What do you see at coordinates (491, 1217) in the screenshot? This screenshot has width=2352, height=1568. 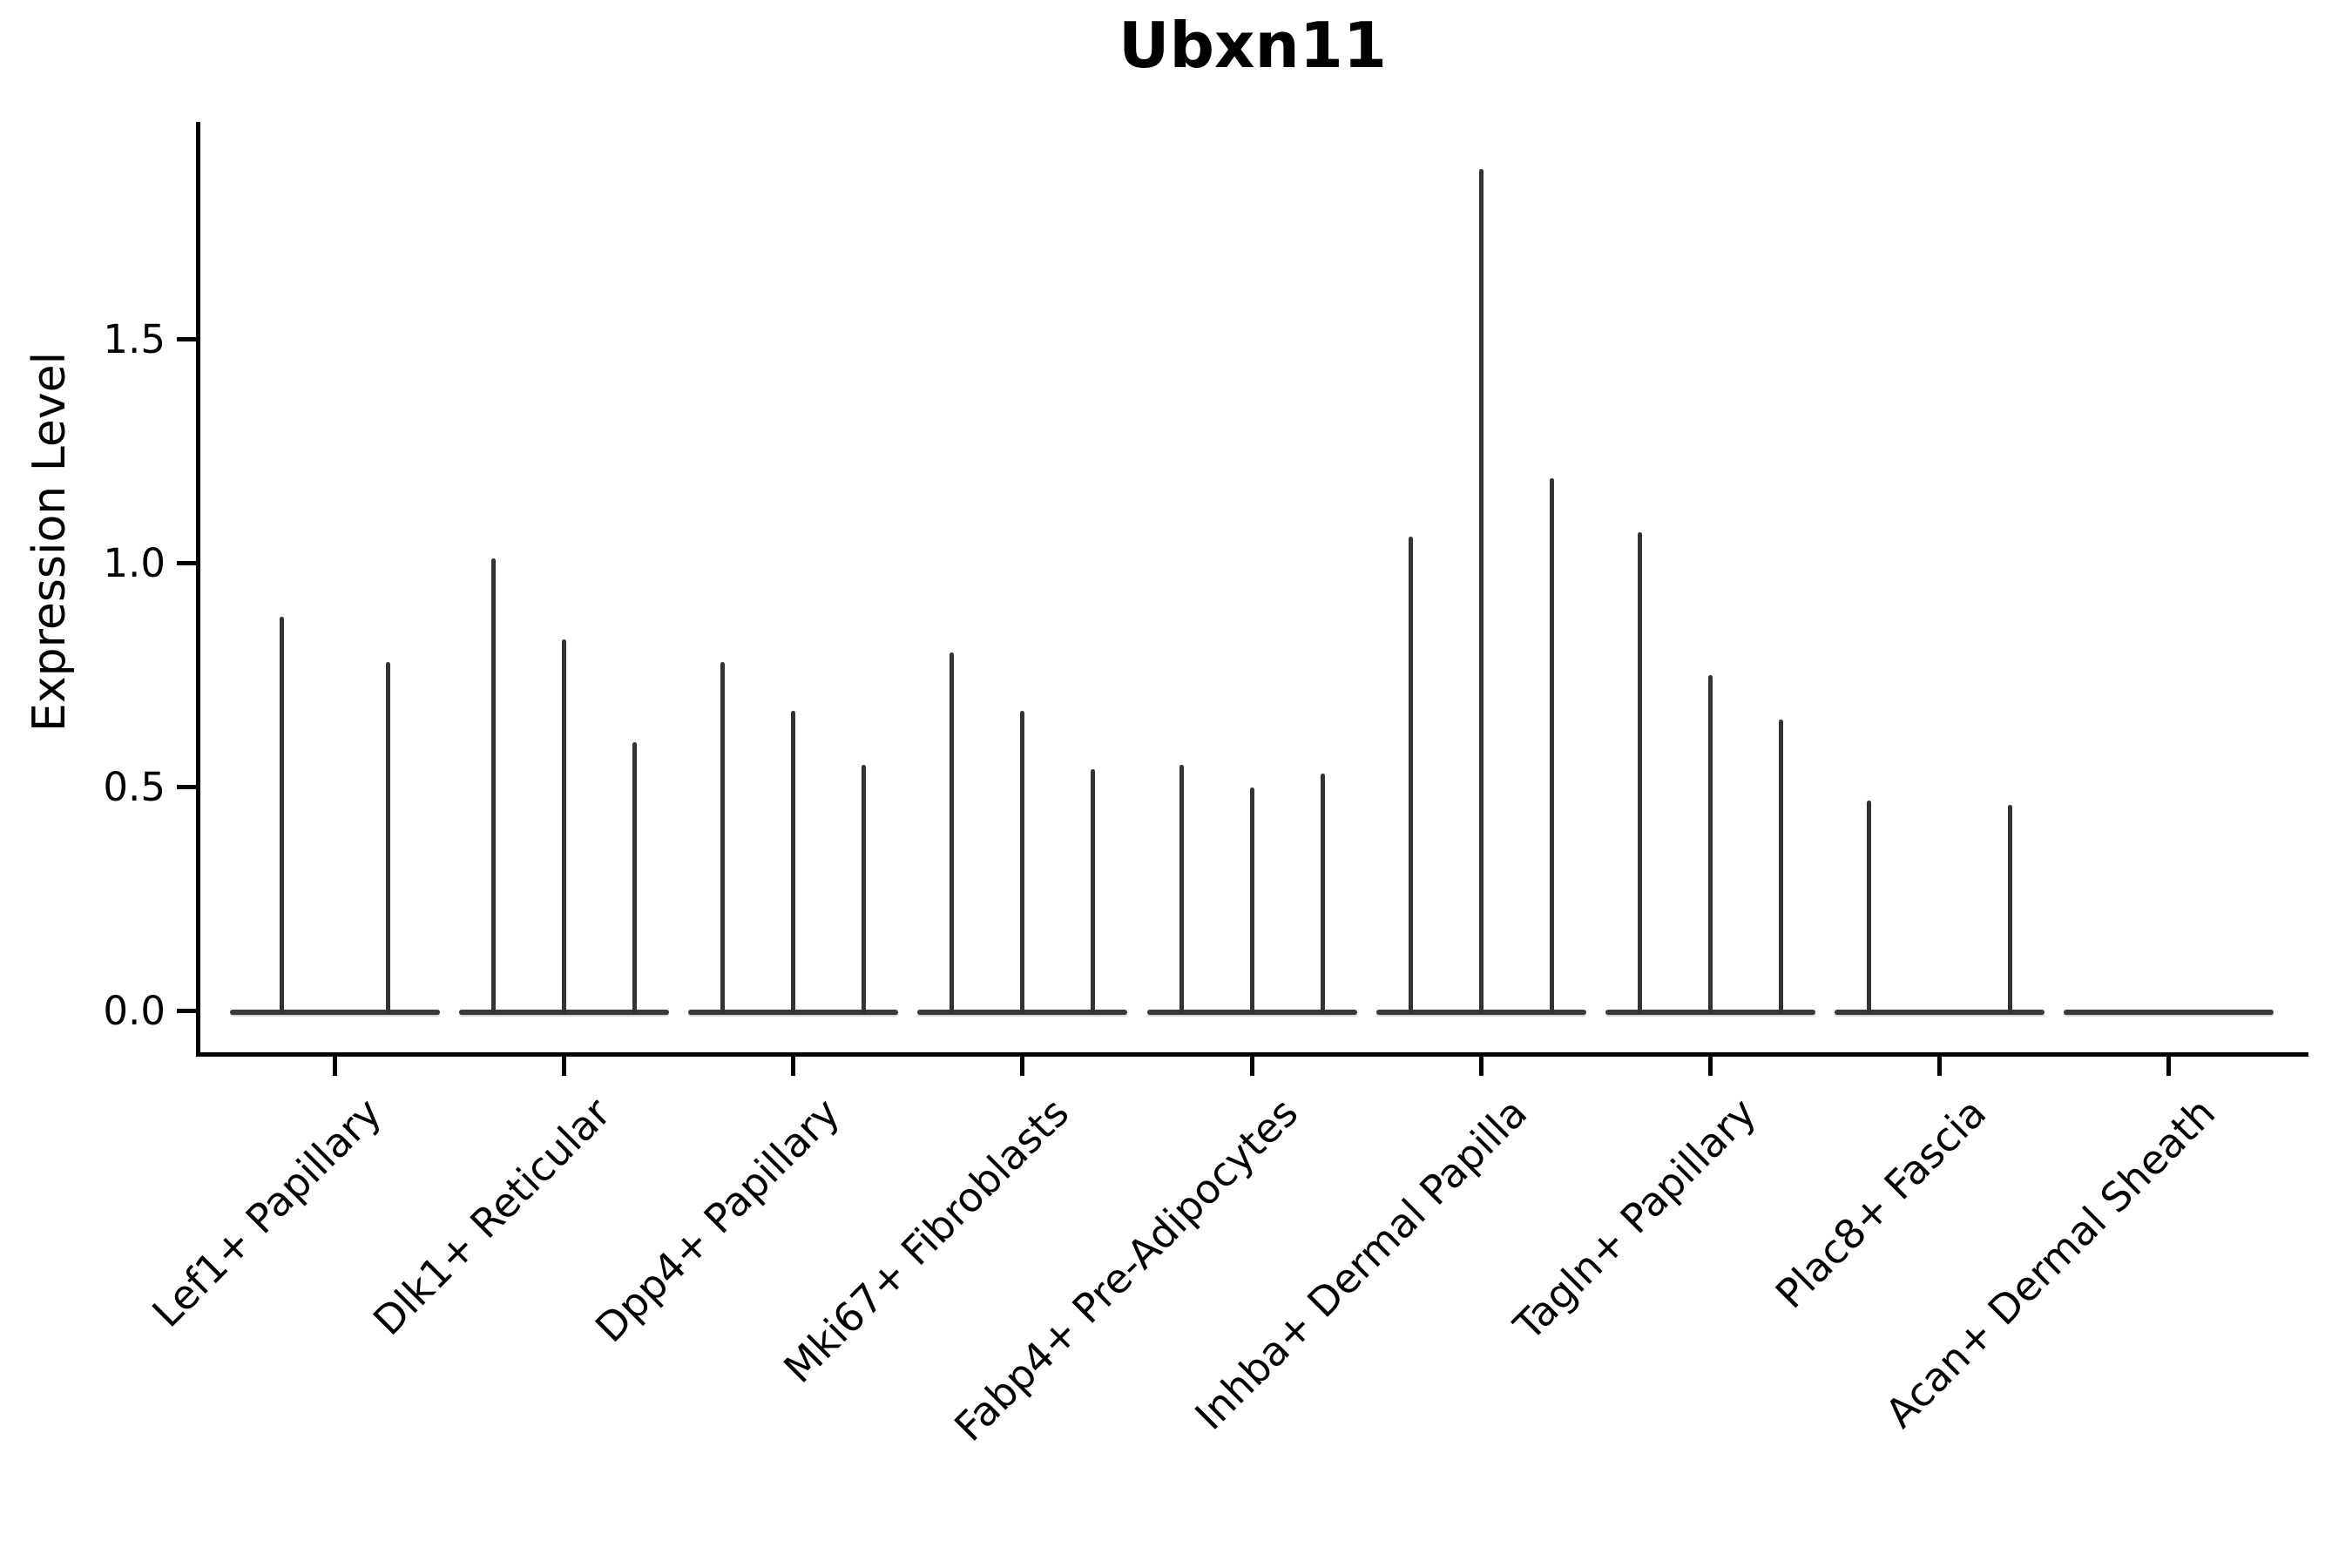 I see `x-tick-label: Dlk1+ Reticular` at bounding box center [491, 1217].